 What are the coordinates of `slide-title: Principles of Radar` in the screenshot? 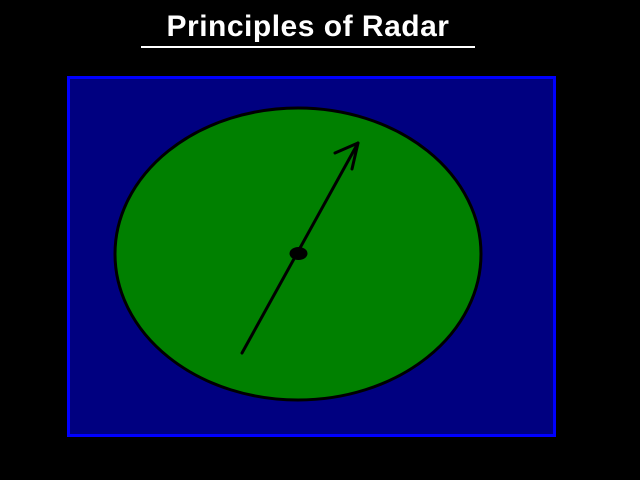 It's located at (308, 26).